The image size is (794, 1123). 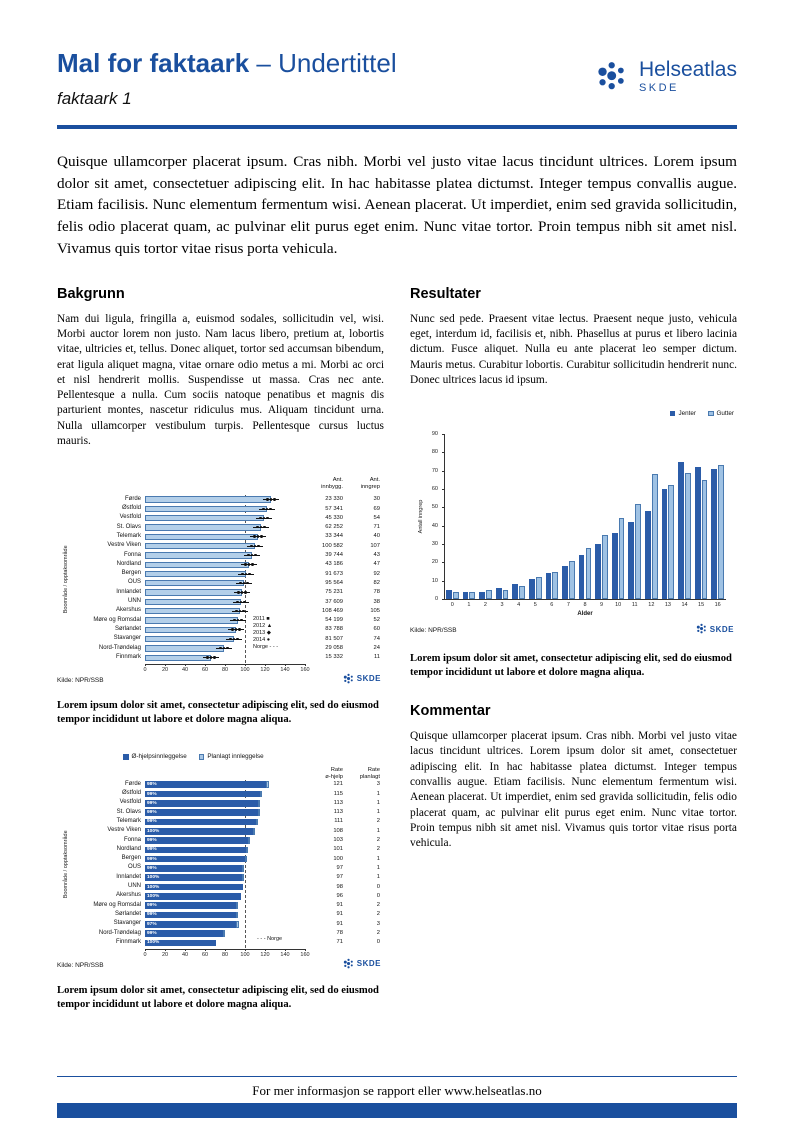 What do you see at coordinates (261, 618) in the screenshot?
I see `legend-year-row: 2011 ■` at bounding box center [261, 618].